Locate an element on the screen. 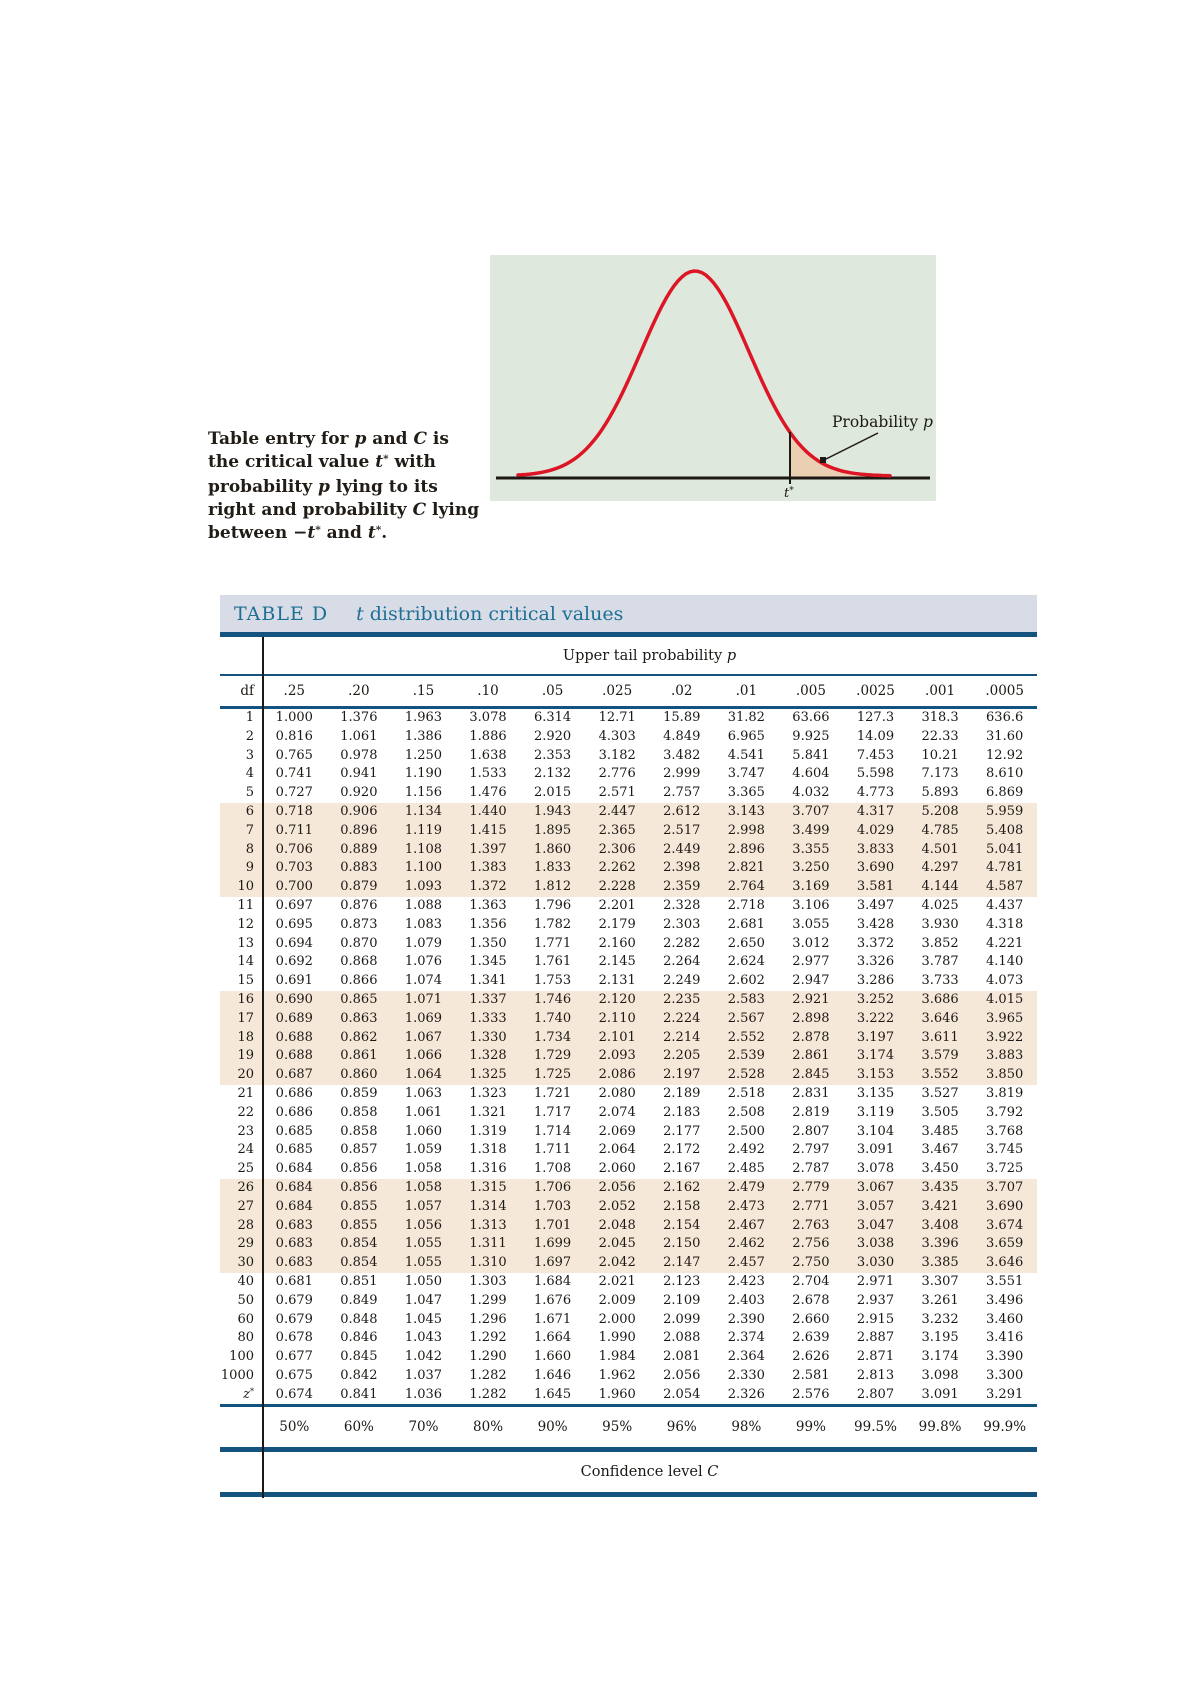  t-critical-value: 2.054 is located at coordinates (682, 1394).